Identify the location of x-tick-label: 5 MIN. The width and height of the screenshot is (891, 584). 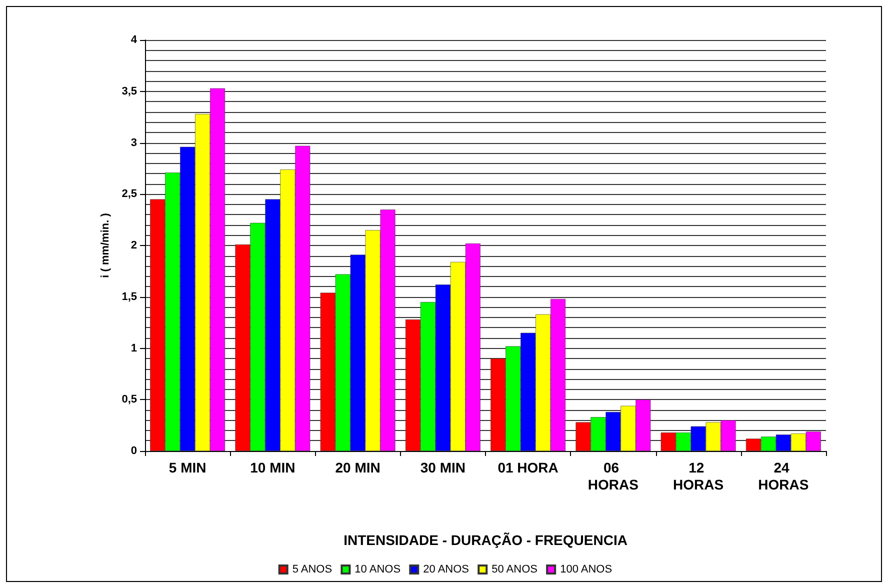
(187, 468).